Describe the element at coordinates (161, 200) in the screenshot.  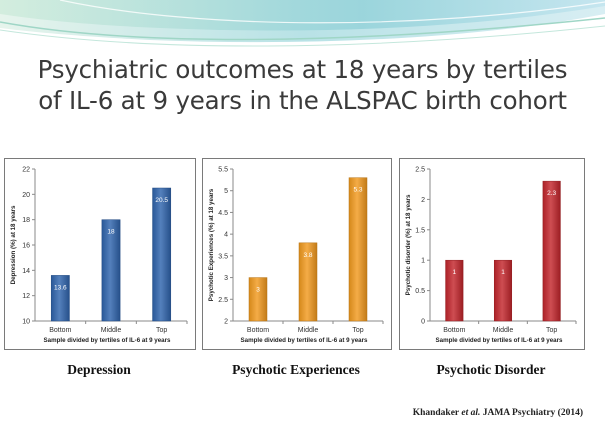
I see `bar-value-label: 20.5` at that location.